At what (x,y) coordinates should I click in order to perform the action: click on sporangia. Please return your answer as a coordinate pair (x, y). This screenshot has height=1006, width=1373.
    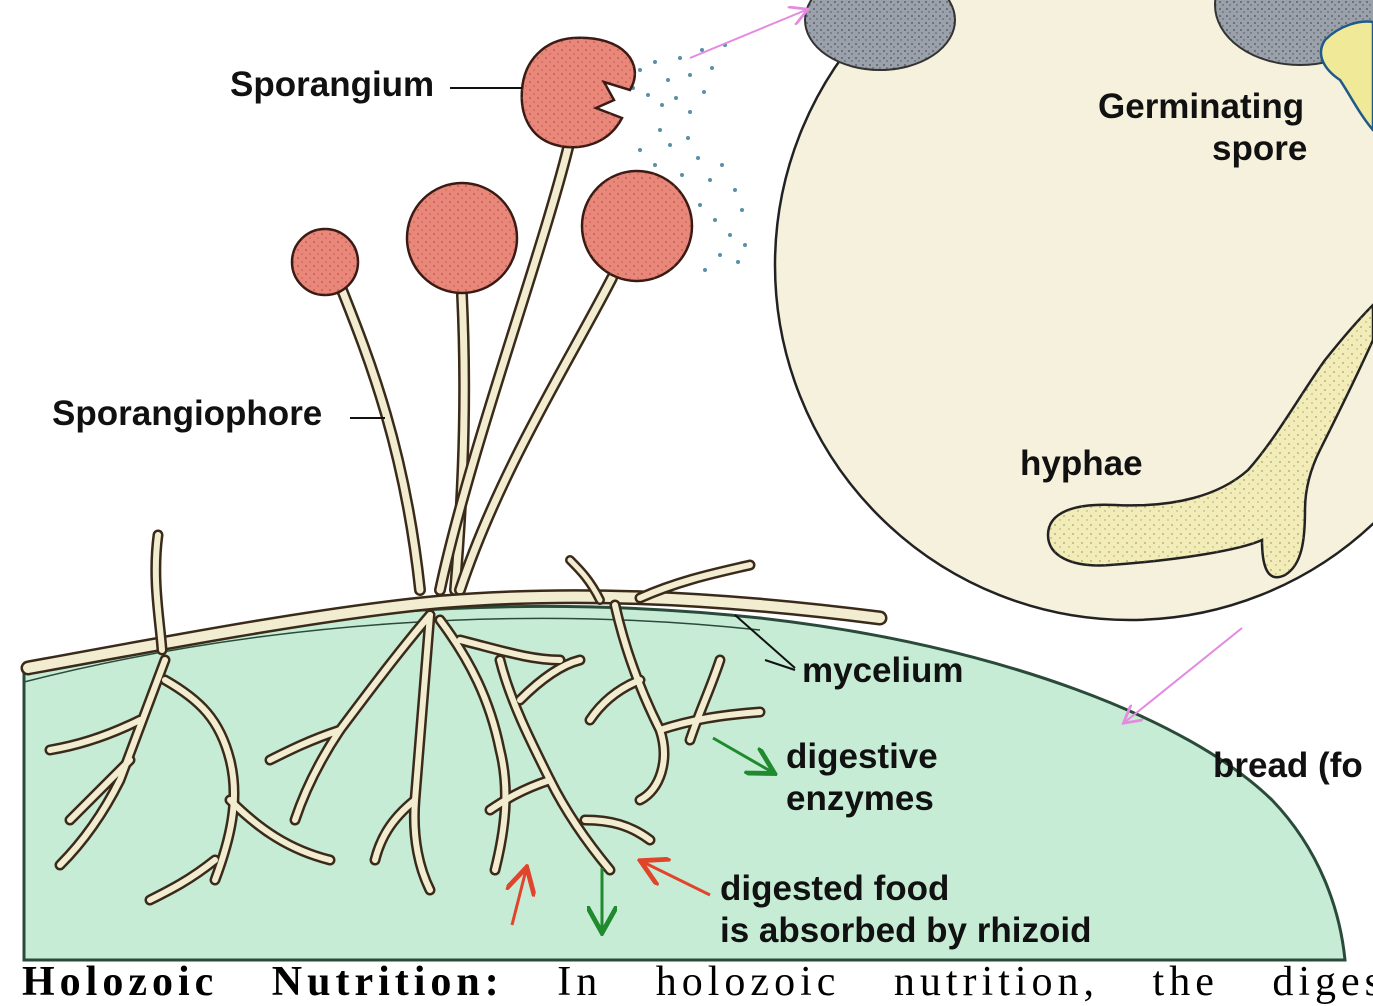
    Looking at the image, I should click on (492, 166).